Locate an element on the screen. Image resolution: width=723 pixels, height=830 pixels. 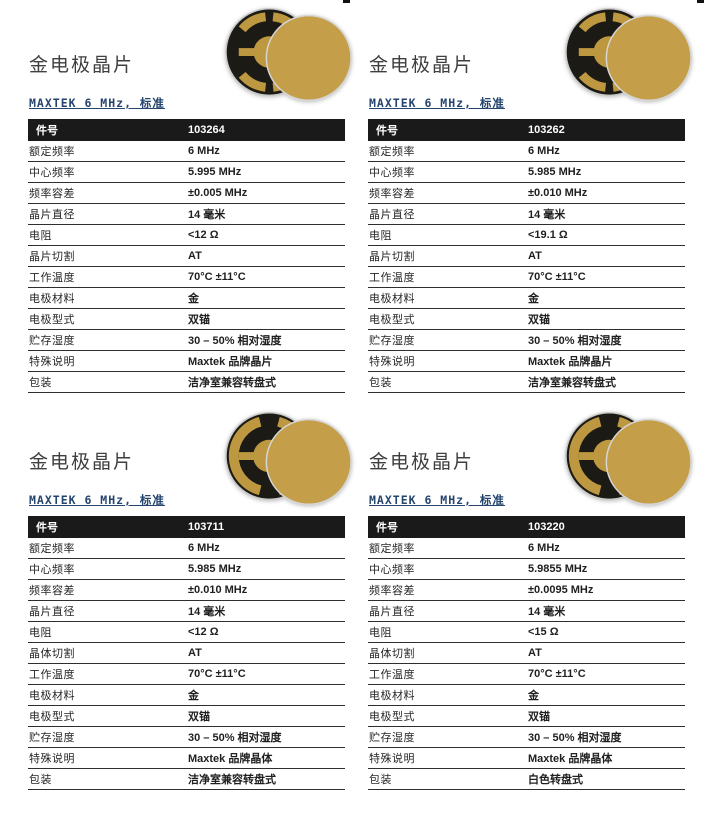
table-header-row: 件号 103711 is located at coordinates (186, 527).